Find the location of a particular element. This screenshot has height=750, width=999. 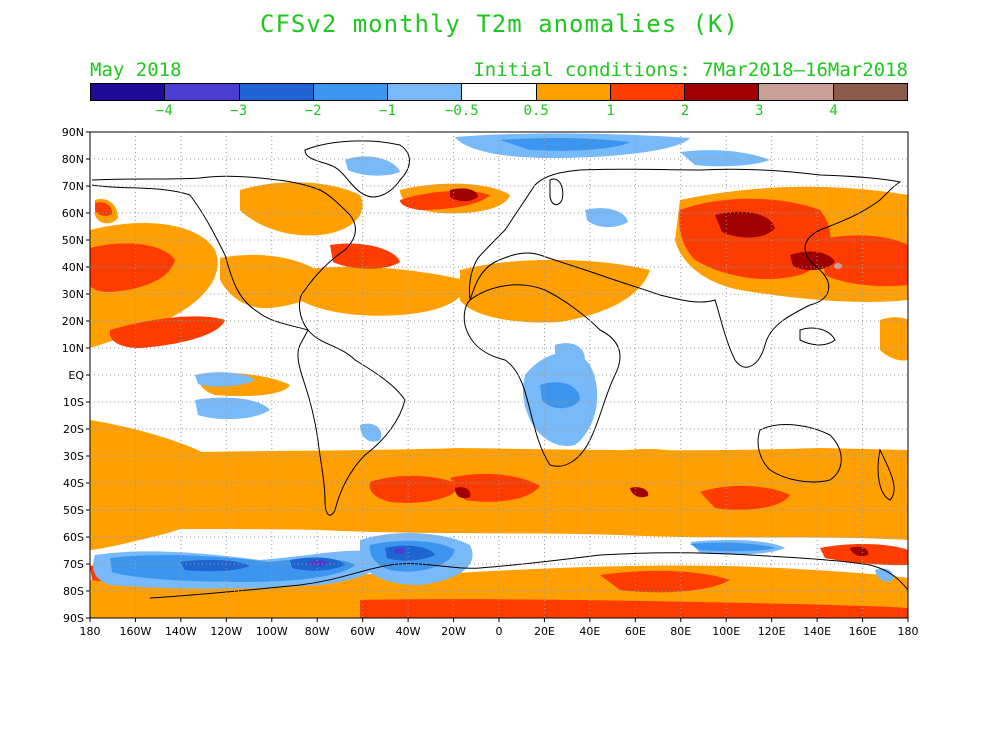

lon-label: 40E is located at coordinates (589, 631).